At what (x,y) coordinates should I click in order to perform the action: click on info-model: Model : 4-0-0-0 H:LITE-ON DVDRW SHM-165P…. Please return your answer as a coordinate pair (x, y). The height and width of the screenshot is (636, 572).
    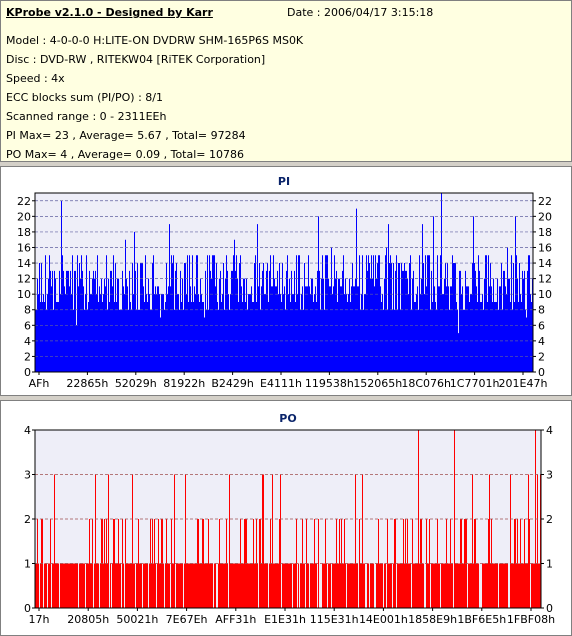
    Looking at the image, I should click on (155, 40).